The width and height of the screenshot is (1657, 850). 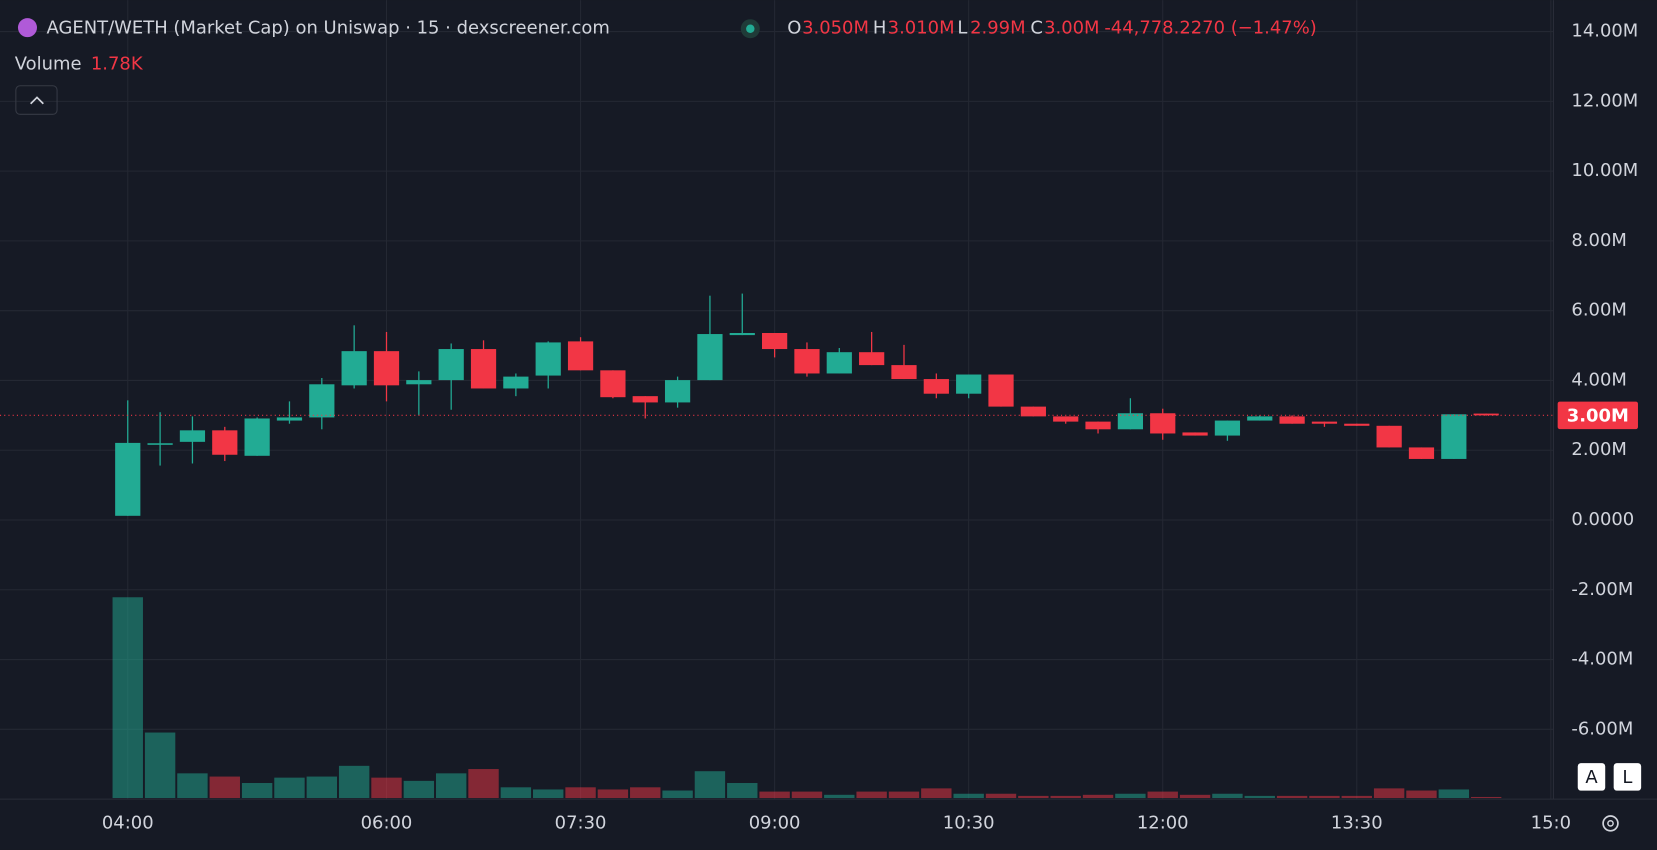 What do you see at coordinates (1598, 379) in the screenshot?
I see `y-tick-label: 4.00M` at bounding box center [1598, 379].